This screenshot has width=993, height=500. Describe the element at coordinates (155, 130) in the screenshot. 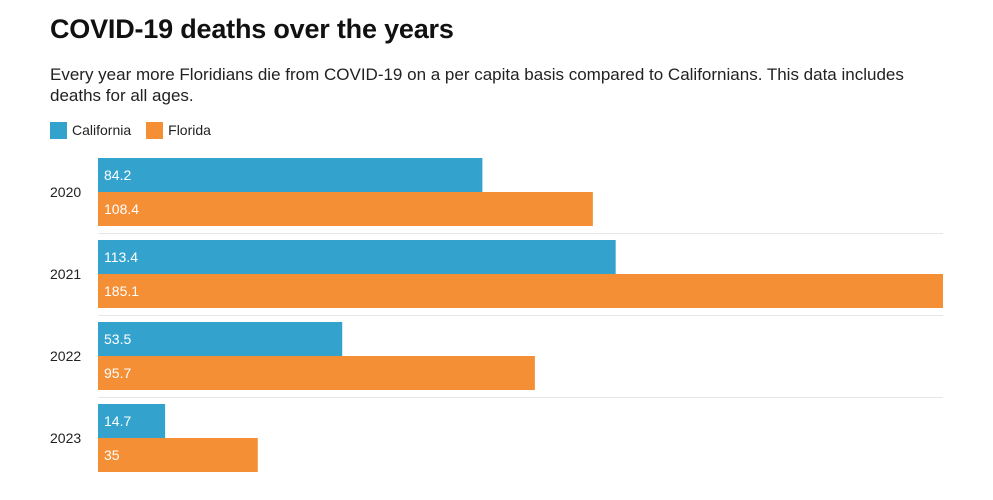

I see `legend-swatch-florida` at that location.